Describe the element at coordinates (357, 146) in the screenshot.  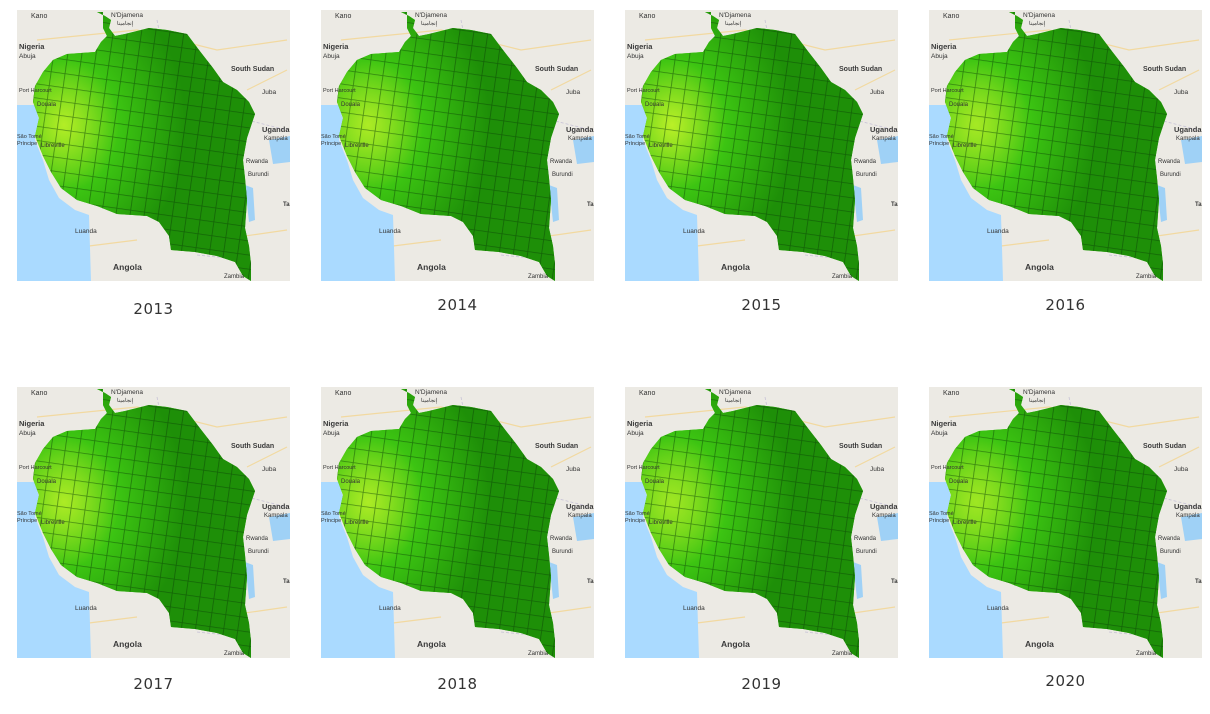
I see `svg-text: Libreville` at that location.